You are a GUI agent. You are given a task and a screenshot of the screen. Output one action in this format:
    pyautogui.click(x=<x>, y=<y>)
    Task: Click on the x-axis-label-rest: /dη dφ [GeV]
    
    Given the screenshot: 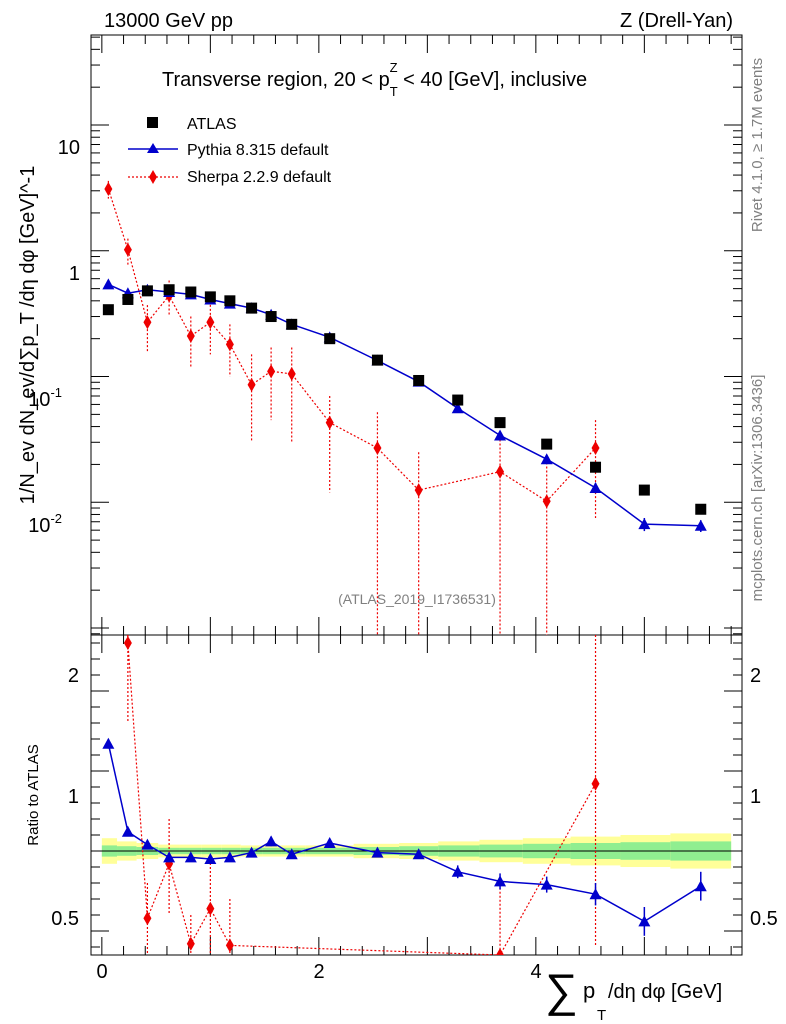 What is the action you would take?
    pyautogui.click(x=665, y=992)
    